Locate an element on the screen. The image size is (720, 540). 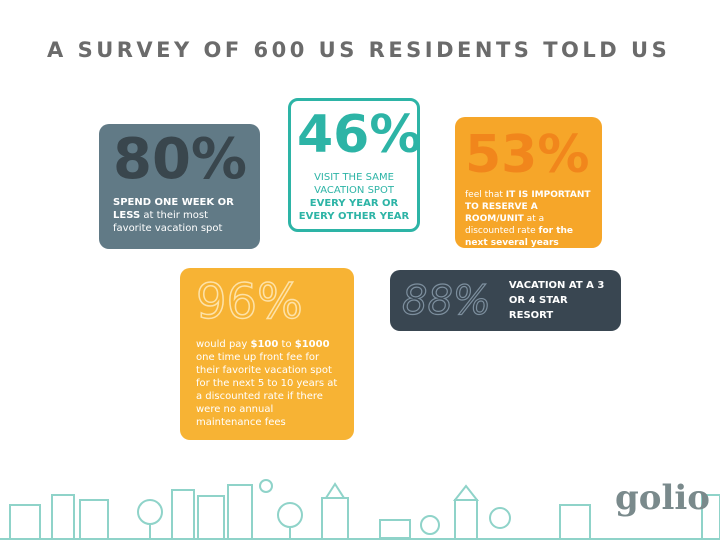
description-text: for the next several years is located at coordinates (519, 237).